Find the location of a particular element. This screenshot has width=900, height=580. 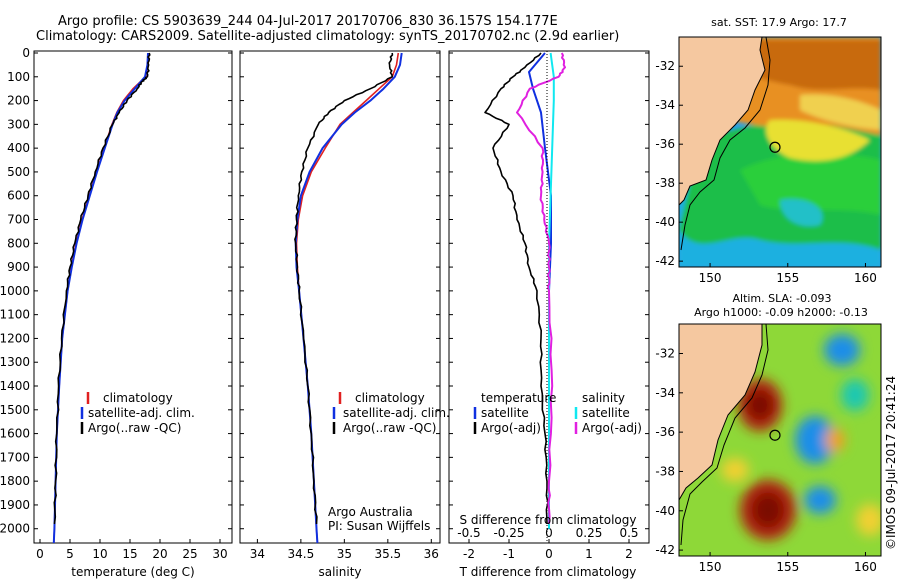

x-tick-label: -2 is located at coordinates (469, 554).